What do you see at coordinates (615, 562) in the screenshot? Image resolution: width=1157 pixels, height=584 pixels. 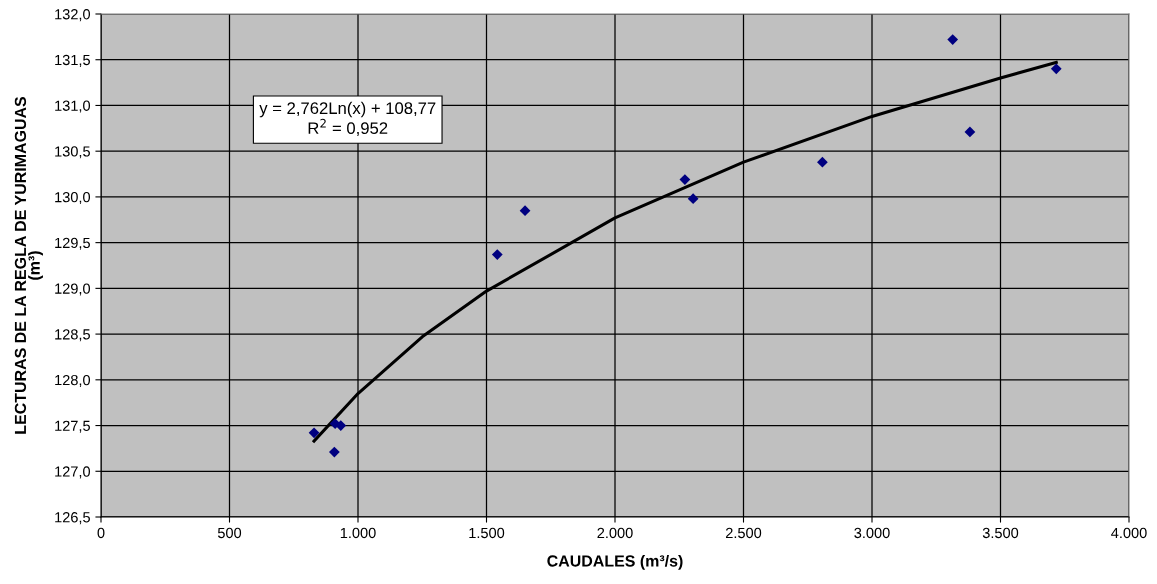 I see `x-axis-title: CAUDALES (m³/s)` at bounding box center [615, 562].